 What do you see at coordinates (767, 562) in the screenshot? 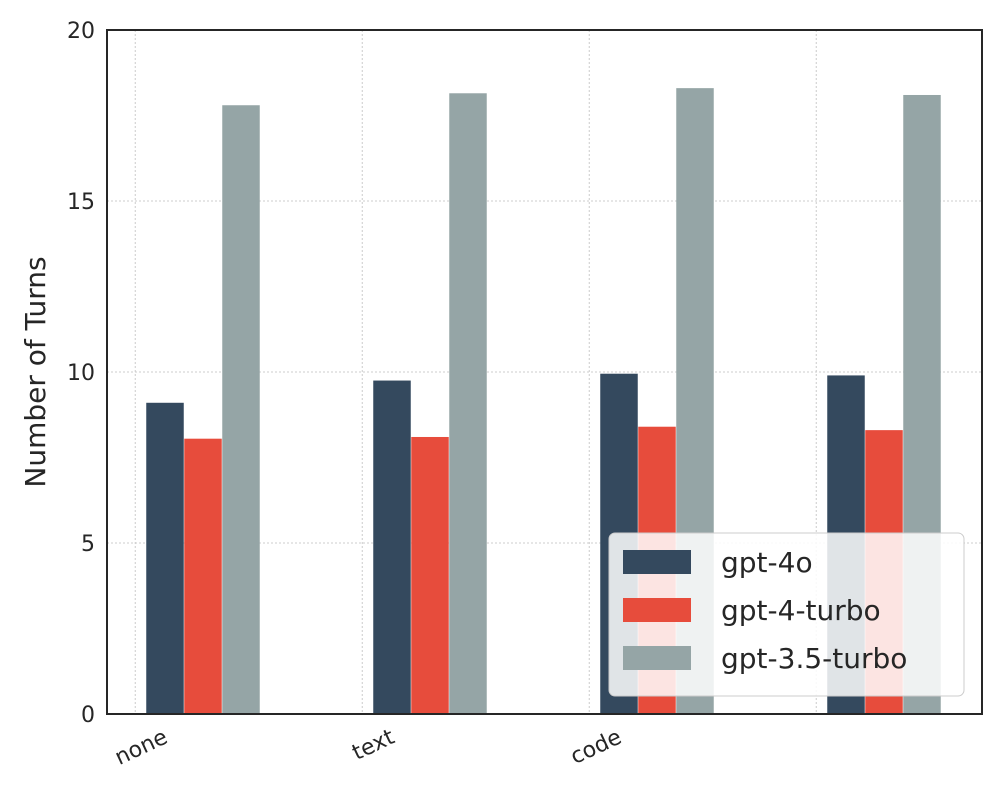
I see `legend-label: gpt-4o` at bounding box center [767, 562].